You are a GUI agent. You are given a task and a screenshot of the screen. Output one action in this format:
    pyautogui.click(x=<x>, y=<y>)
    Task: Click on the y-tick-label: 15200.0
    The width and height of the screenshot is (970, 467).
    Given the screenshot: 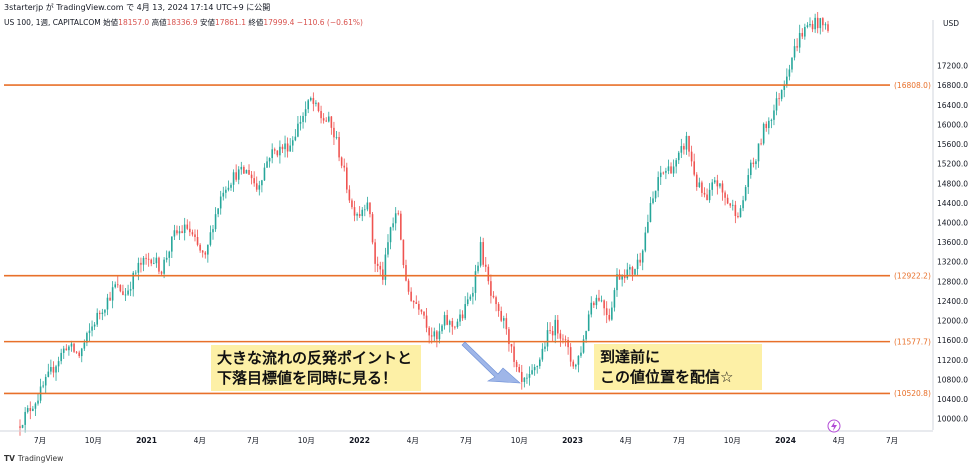 What is the action you would take?
    pyautogui.click(x=952, y=164)
    